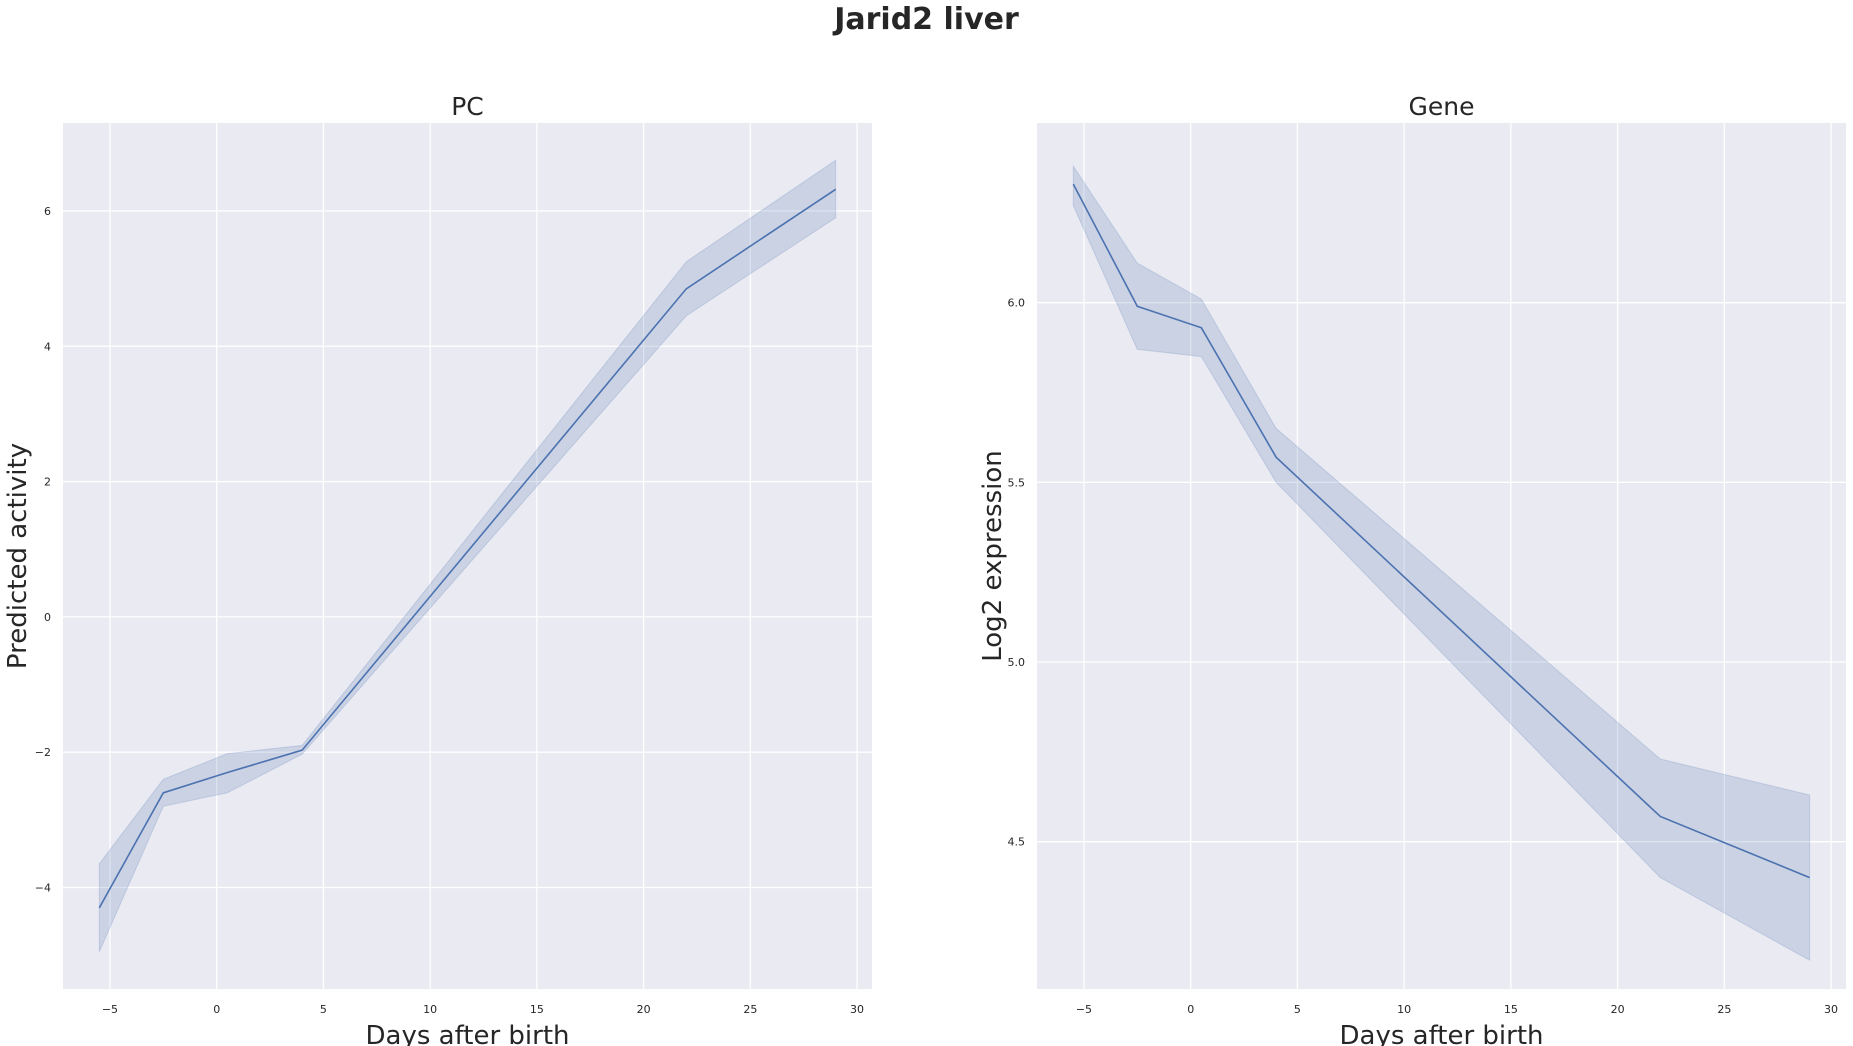 Image resolution: width=1853 pixels, height=1046 pixels. What do you see at coordinates (216, 1009) in the screenshot?
I see `pc-x-tick-label: 0` at bounding box center [216, 1009].